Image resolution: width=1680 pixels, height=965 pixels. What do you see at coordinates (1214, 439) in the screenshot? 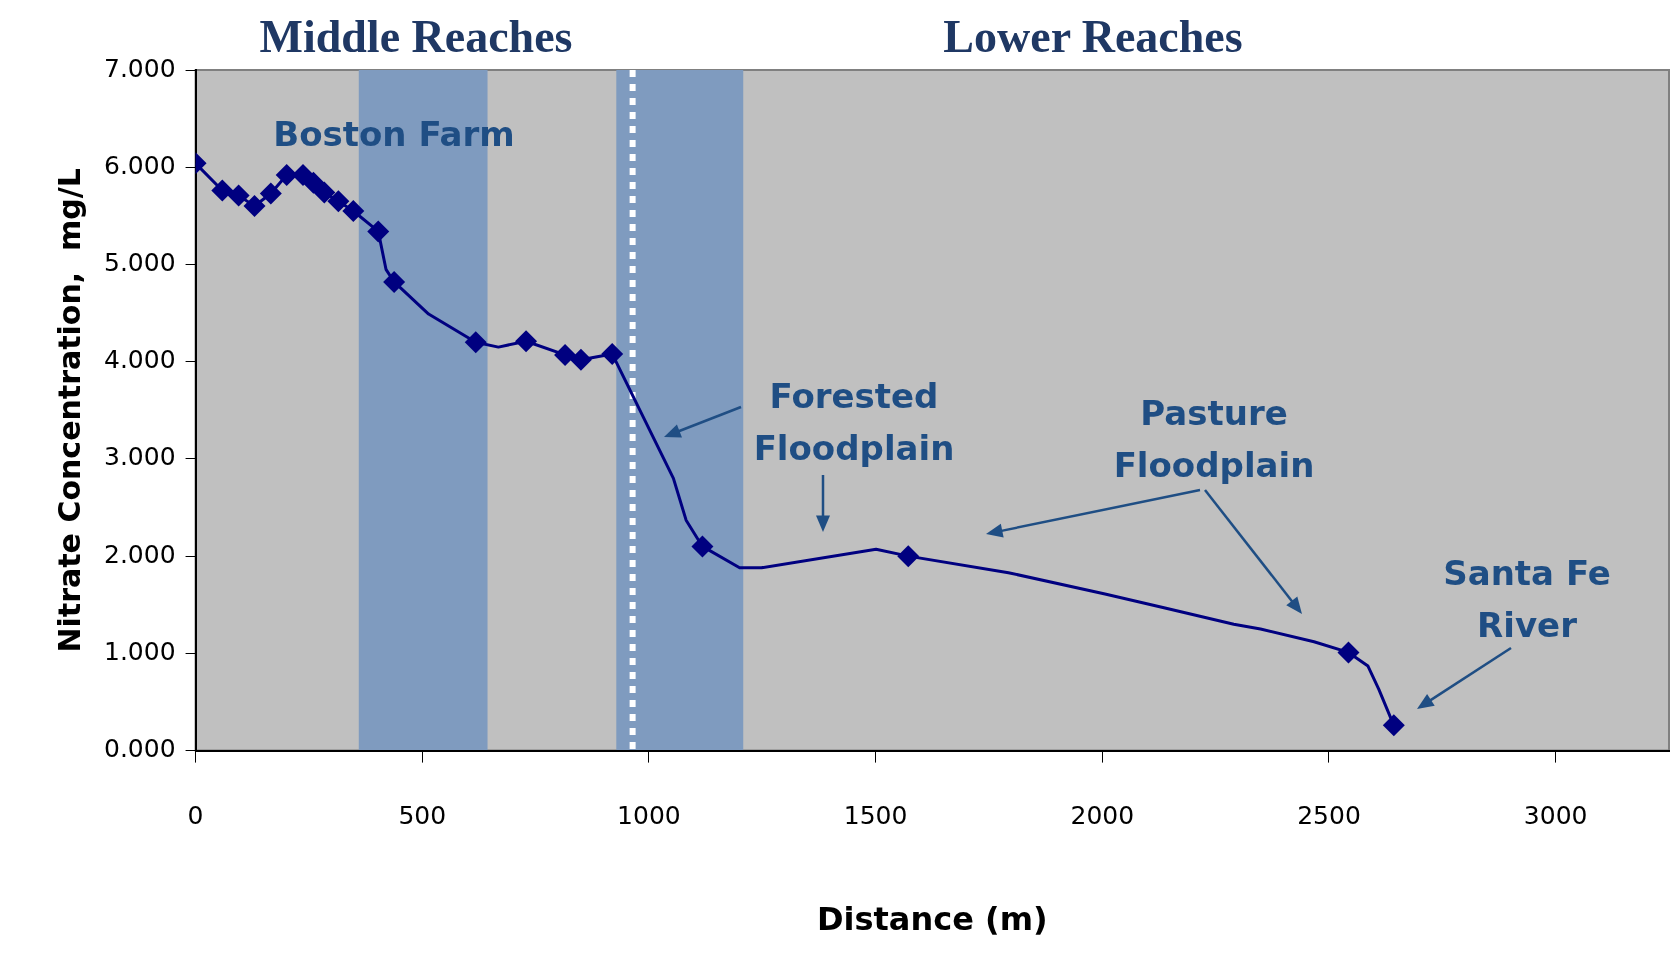
I see `annotation: Pasture Floodplain` at bounding box center [1214, 439].